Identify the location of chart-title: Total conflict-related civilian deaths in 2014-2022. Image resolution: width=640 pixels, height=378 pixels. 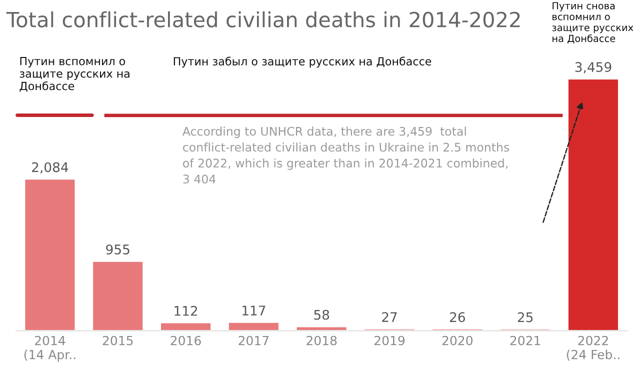
(263, 19).